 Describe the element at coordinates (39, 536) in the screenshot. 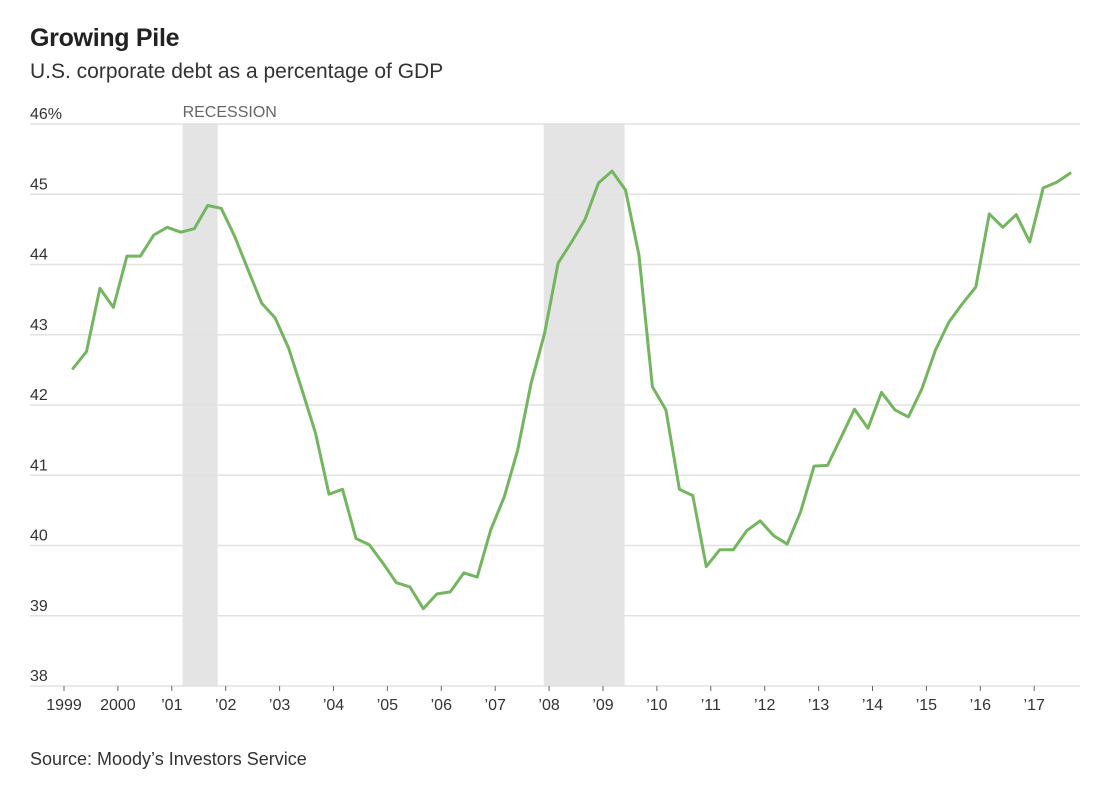

I see `y-tick-label: 40` at that location.